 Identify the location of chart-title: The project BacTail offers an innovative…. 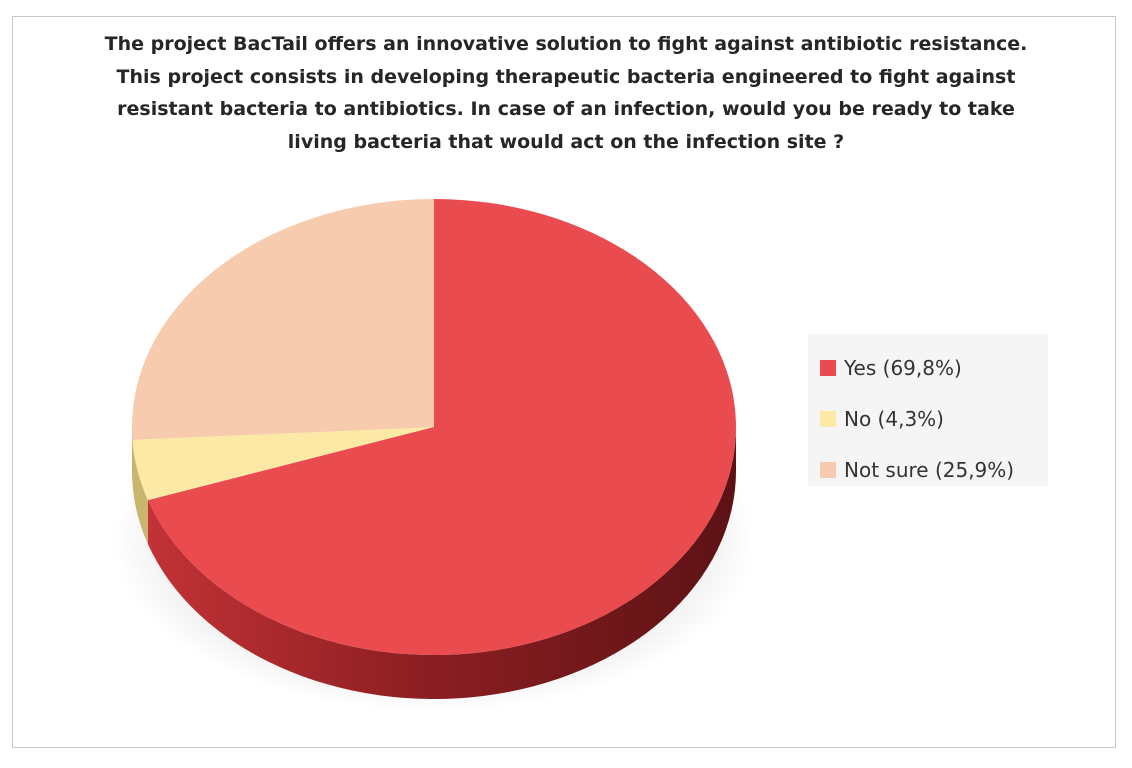
(566, 93).